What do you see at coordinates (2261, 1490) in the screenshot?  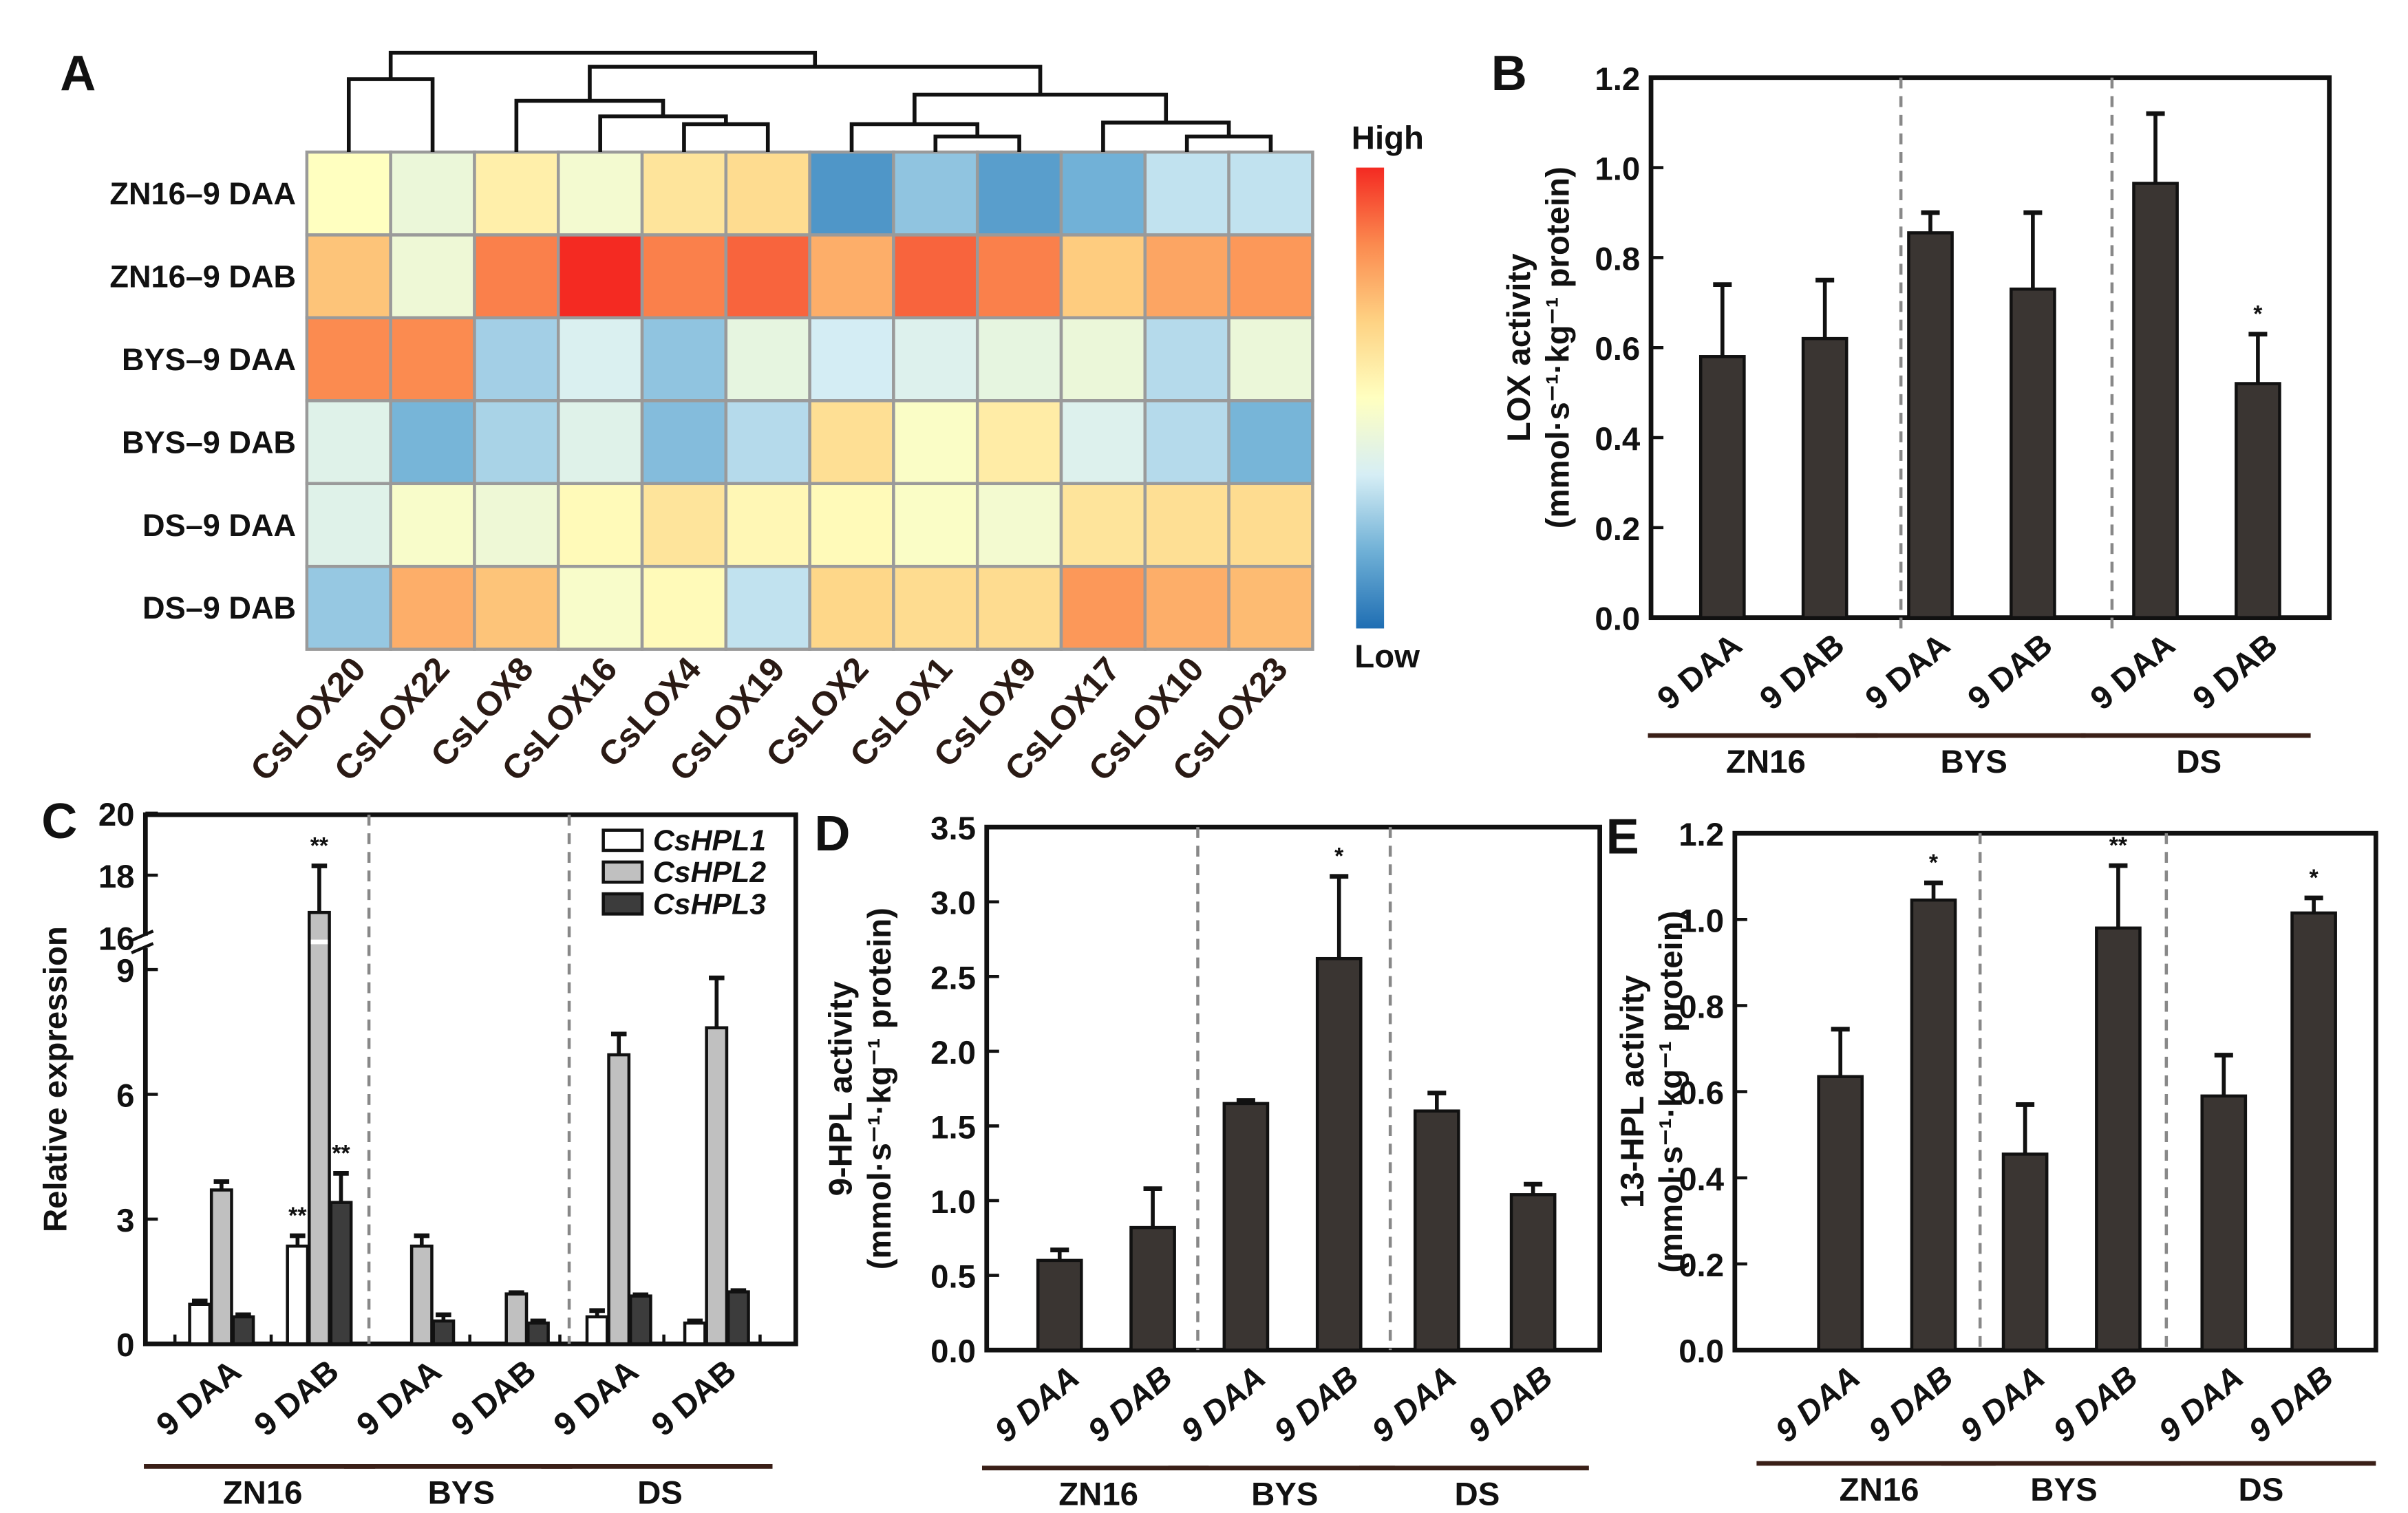 I see `group-label: DS` at bounding box center [2261, 1490].